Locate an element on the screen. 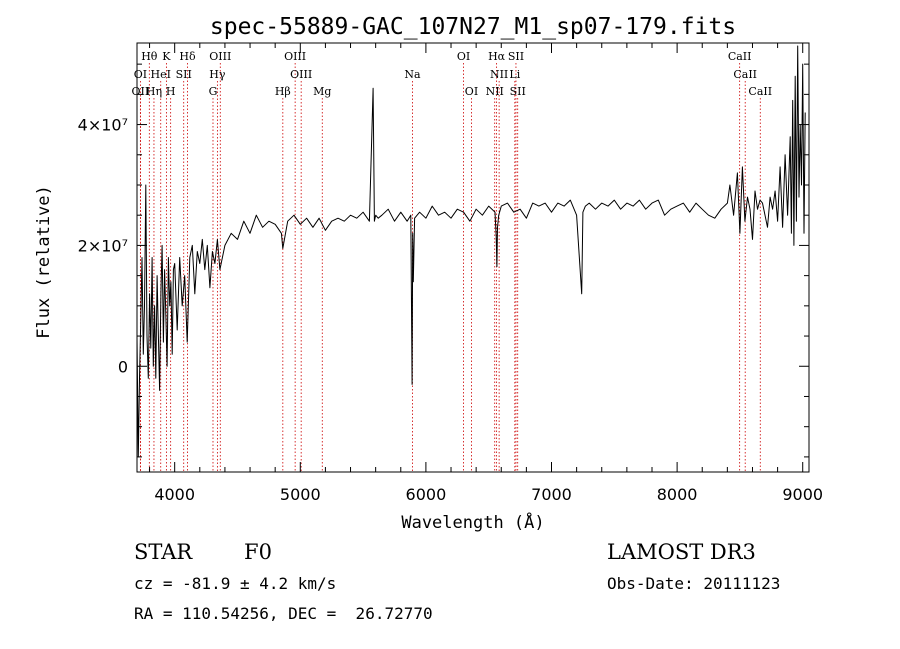 This screenshot has height=649, width=900. y-tick-label: 0 is located at coordinates (123, 366).